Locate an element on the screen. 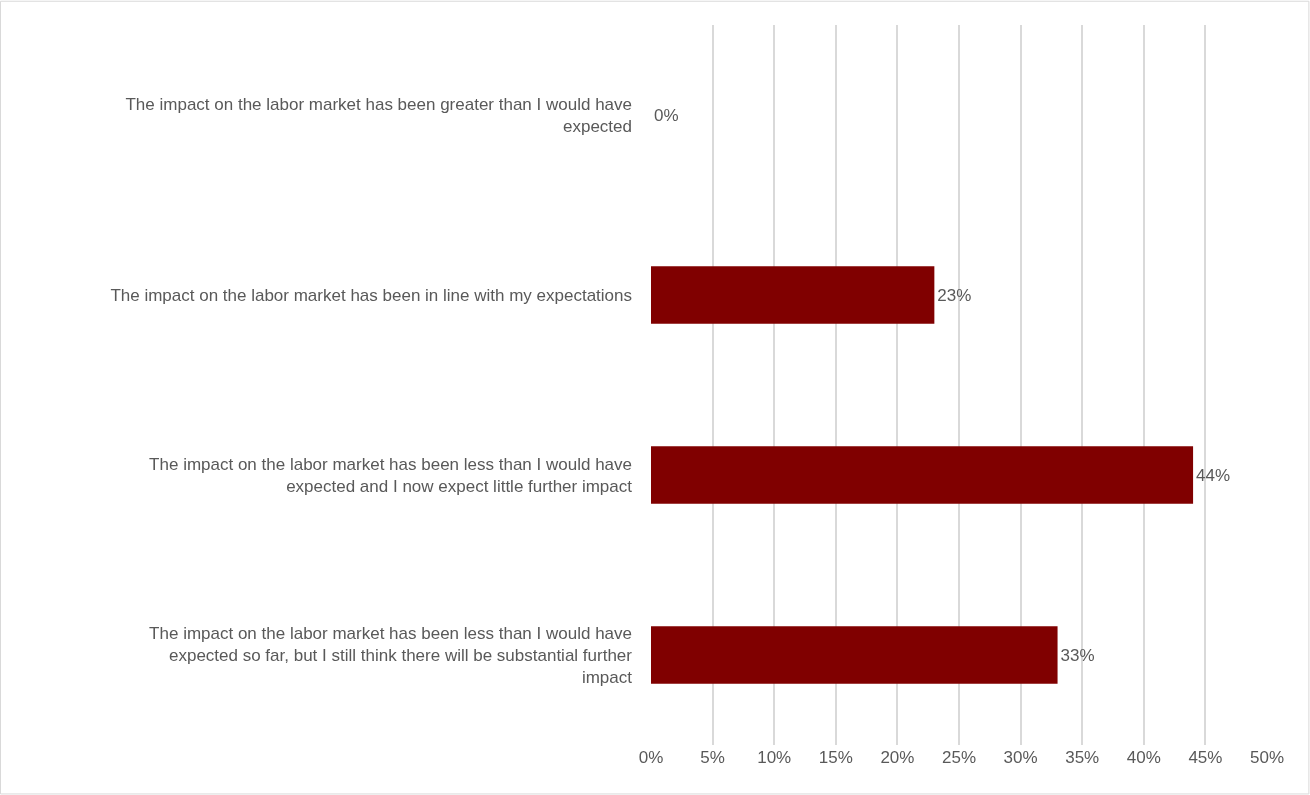 This screenshot has height=795, width=1310. x-tick-label: 15% is located at coordinates (835, 757).